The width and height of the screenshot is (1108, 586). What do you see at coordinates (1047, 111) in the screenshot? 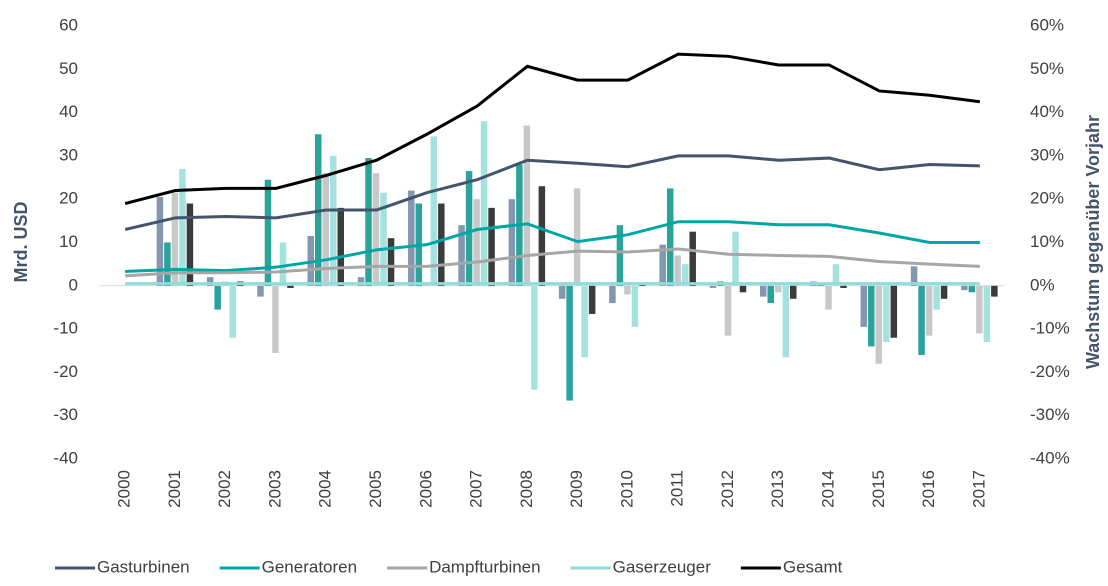
I see `y2-tick-label: 40%` at bounding box center [1047, 111].